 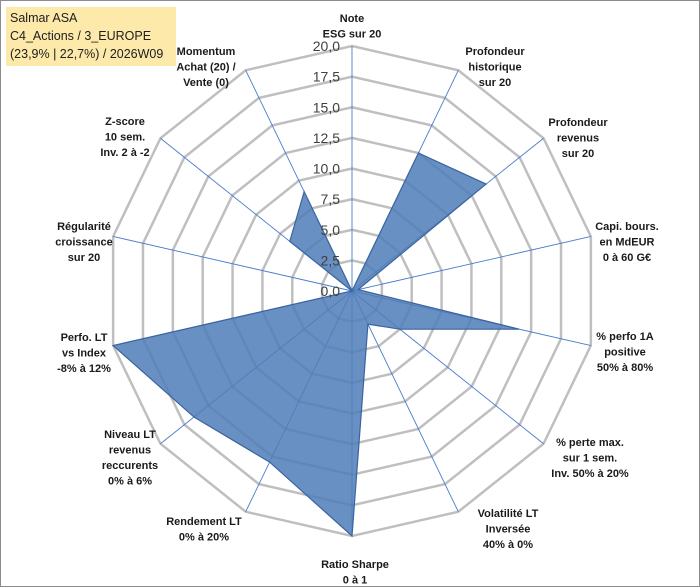 What do you see at coordinates (627, 258) in the screenshot?
I see `axis-label-line: 0 à 60 G€` at bounding box center [627, 258].